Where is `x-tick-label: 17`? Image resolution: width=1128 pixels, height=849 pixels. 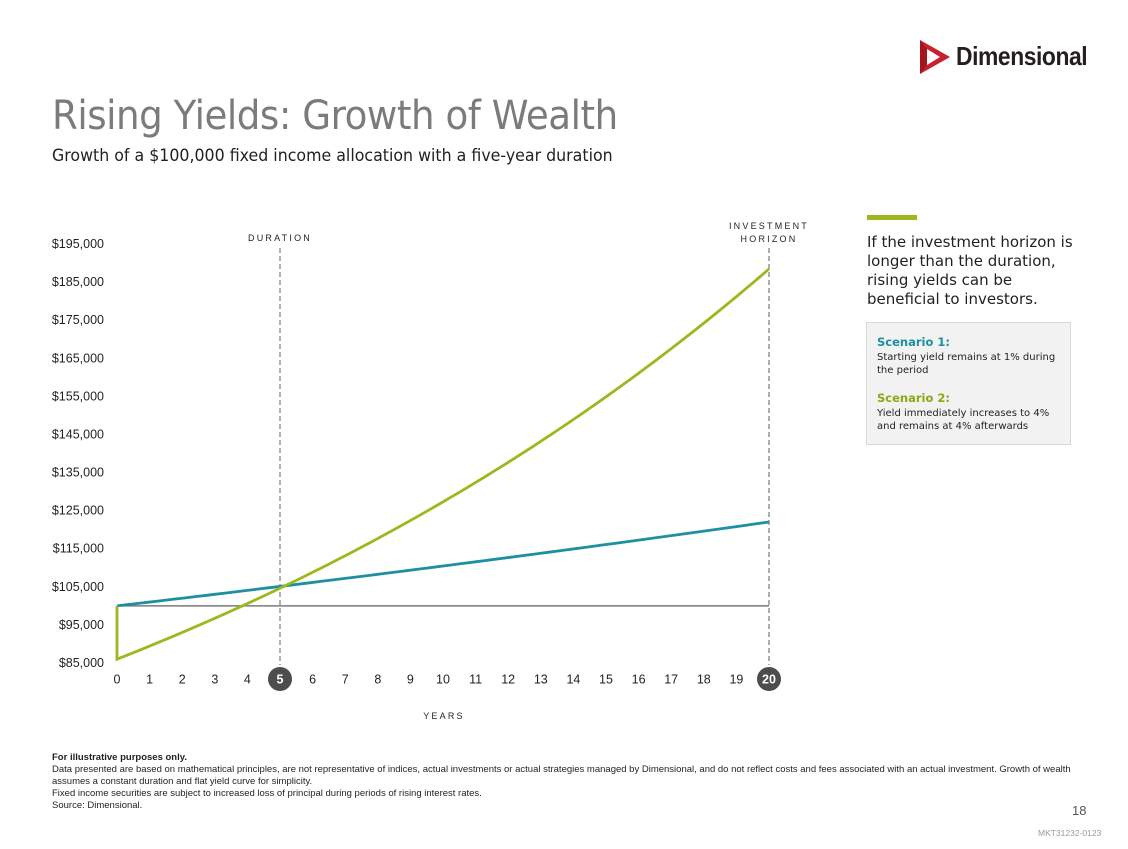 x-tick-label: 17 is located at coordinates (671, 680).